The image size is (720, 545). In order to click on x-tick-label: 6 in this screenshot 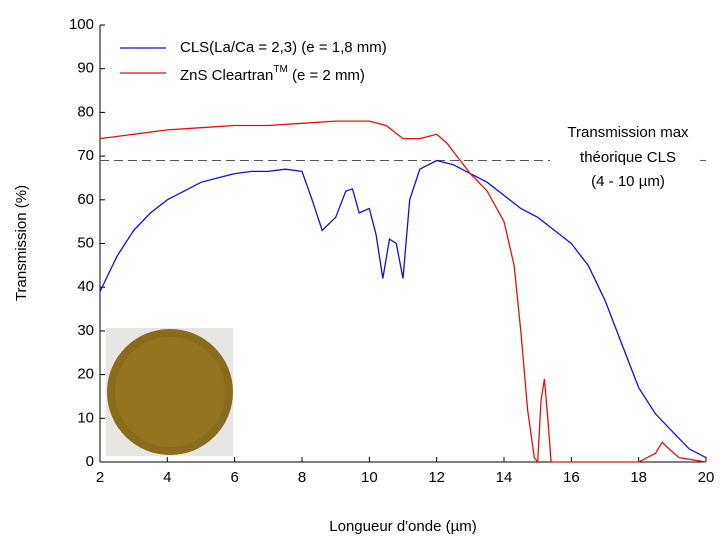, I will do `click(234, 477)`.